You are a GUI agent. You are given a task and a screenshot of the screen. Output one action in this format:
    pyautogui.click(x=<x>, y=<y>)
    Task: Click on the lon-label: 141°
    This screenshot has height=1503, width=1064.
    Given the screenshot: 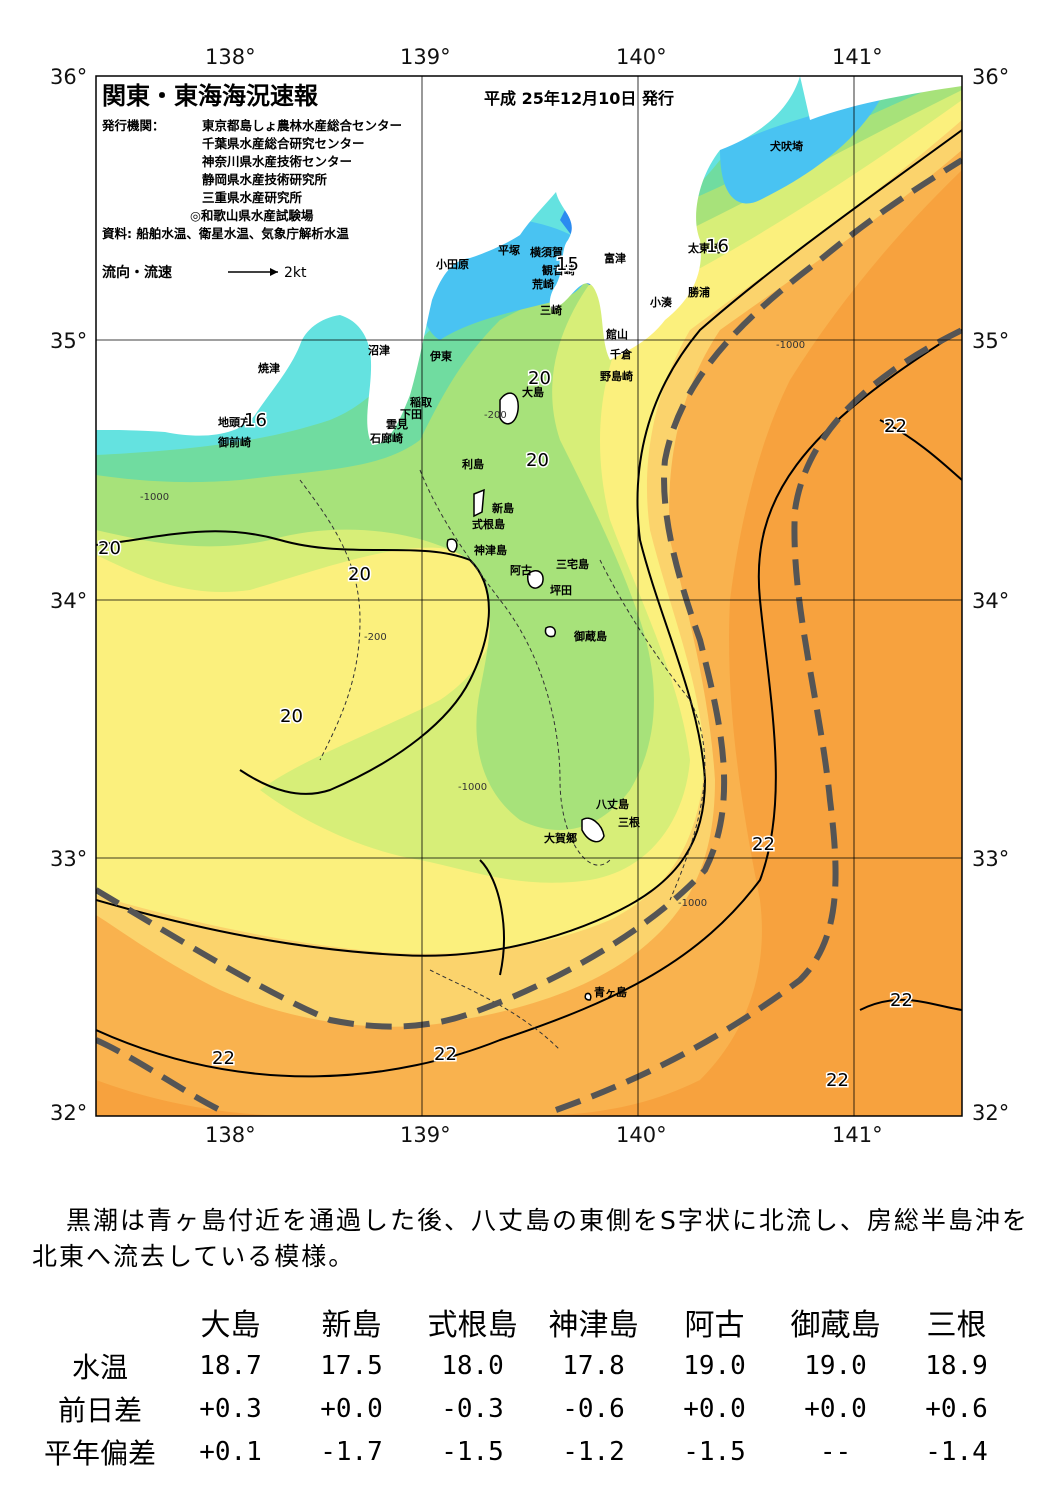 What is the action you would take?
    pyautogui.click(x=857, y=1135)
    